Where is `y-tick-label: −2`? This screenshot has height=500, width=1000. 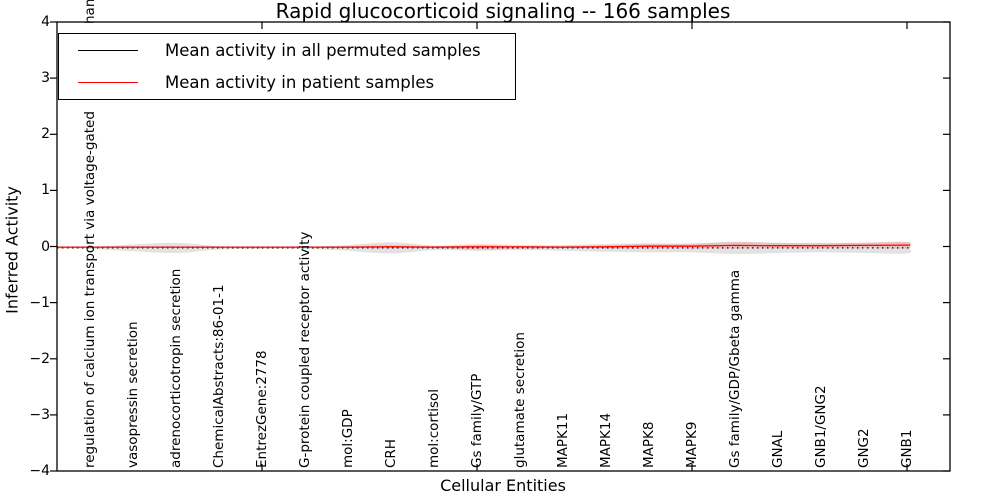
y-tick-label: −2 is located at coordinates (39, 358).